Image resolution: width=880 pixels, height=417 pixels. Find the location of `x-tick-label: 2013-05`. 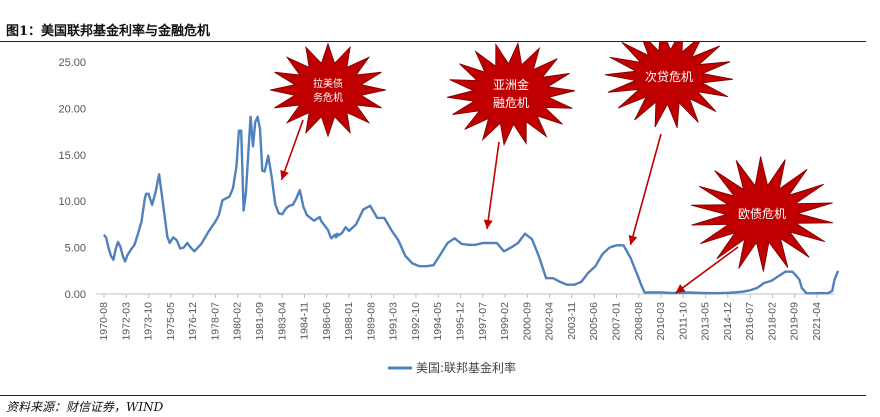

x-tick-label: 2013-05 is located at coordinates (706, 321).